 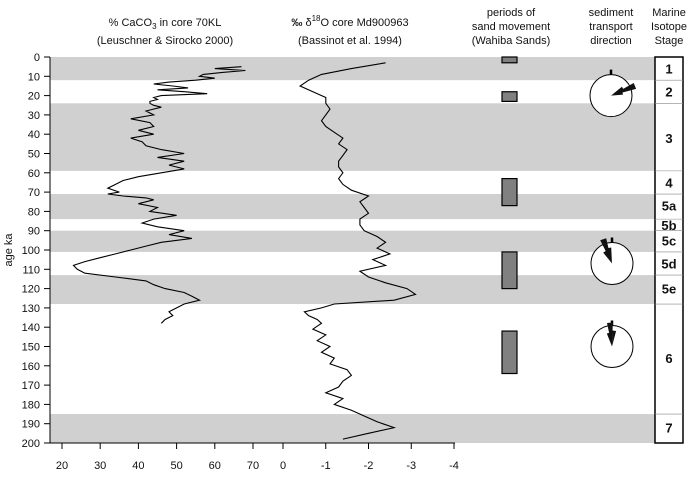 What do you see at coordinates (31, 367) in the screenshot?
I see `y-tick-label-16: 160` at bounding box center [31, 367].